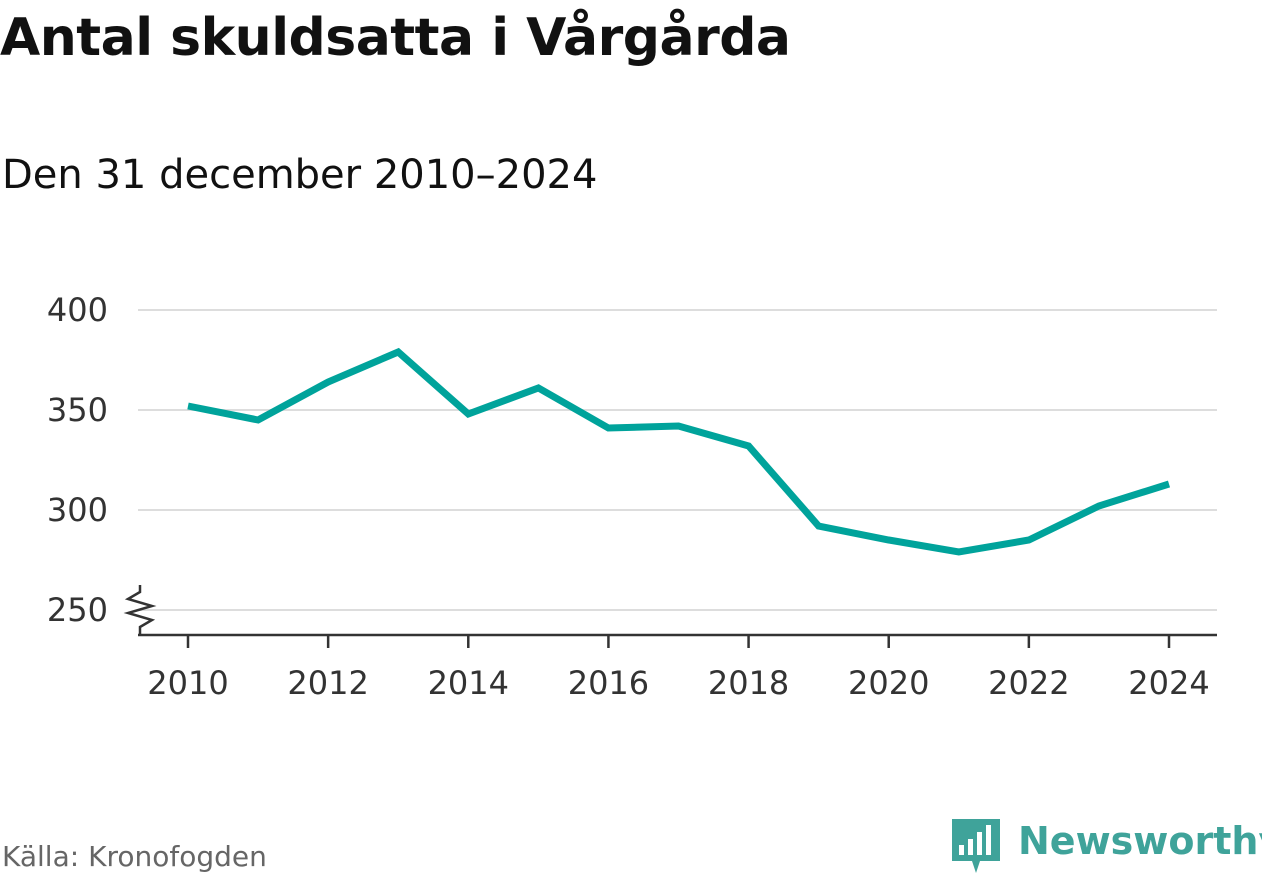  I want to click on y-tick-label: 400, so click(77, 310).